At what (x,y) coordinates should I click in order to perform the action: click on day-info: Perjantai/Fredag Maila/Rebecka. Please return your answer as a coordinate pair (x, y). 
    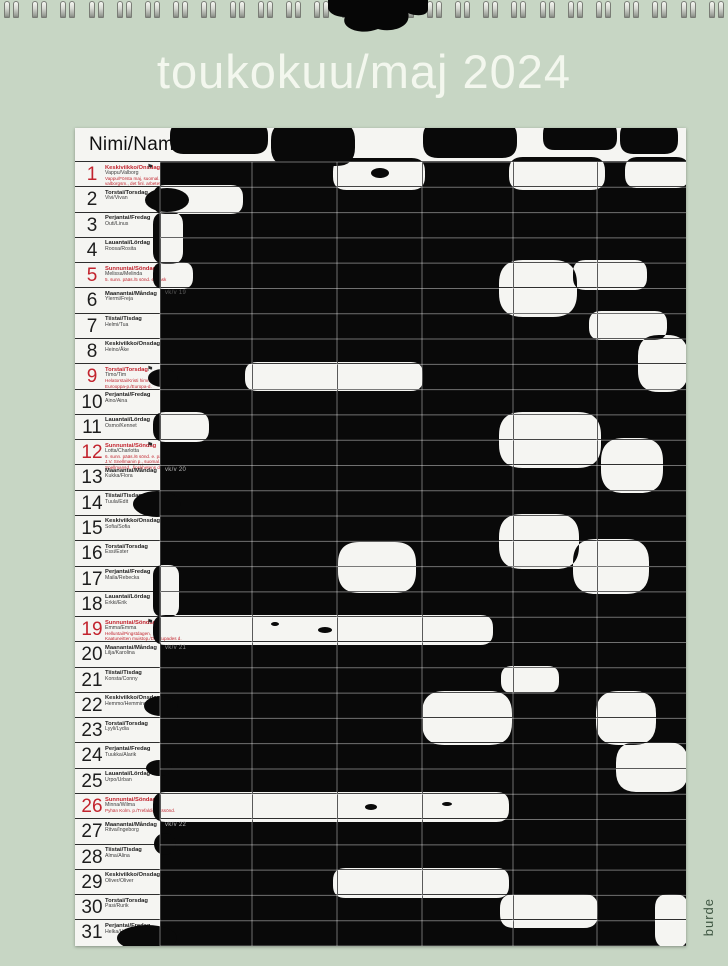
    Looking at the image, I should click on (127, 574).